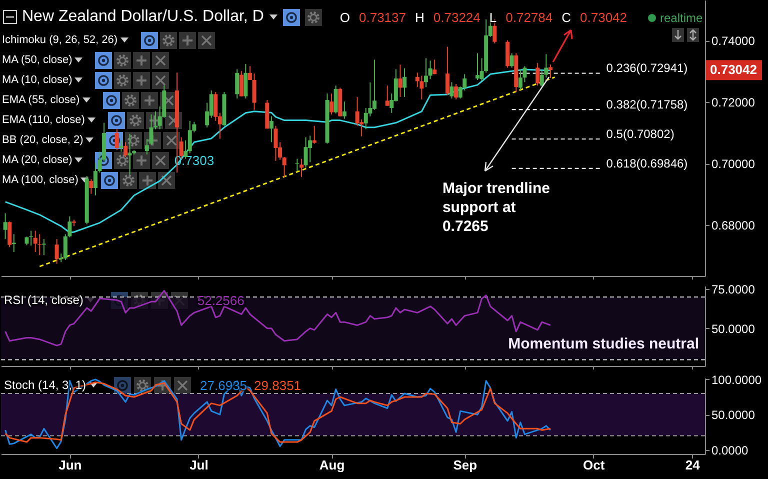  Describe the element at coordinates (220, 300) in the screenshot. I see `annotation: 52.2566` at that location.